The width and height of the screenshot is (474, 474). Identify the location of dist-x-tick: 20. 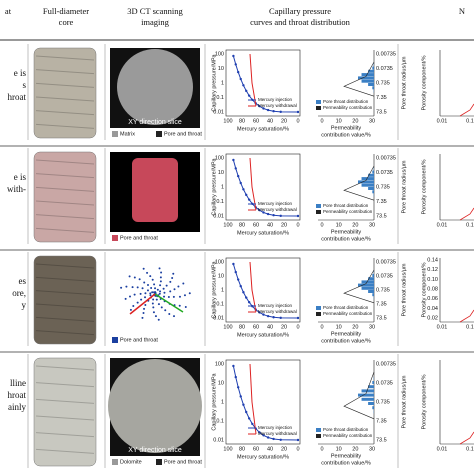
(355, 449).